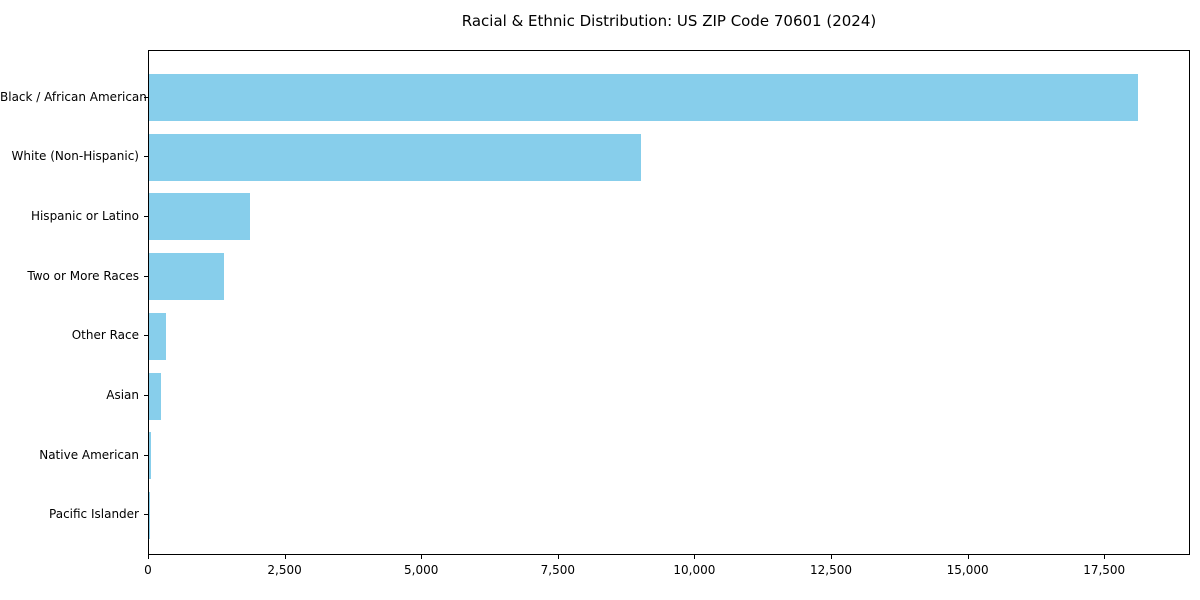 The image size is (1200, 600). I want to click on xtick-label: 15,000, so click(967, 570).